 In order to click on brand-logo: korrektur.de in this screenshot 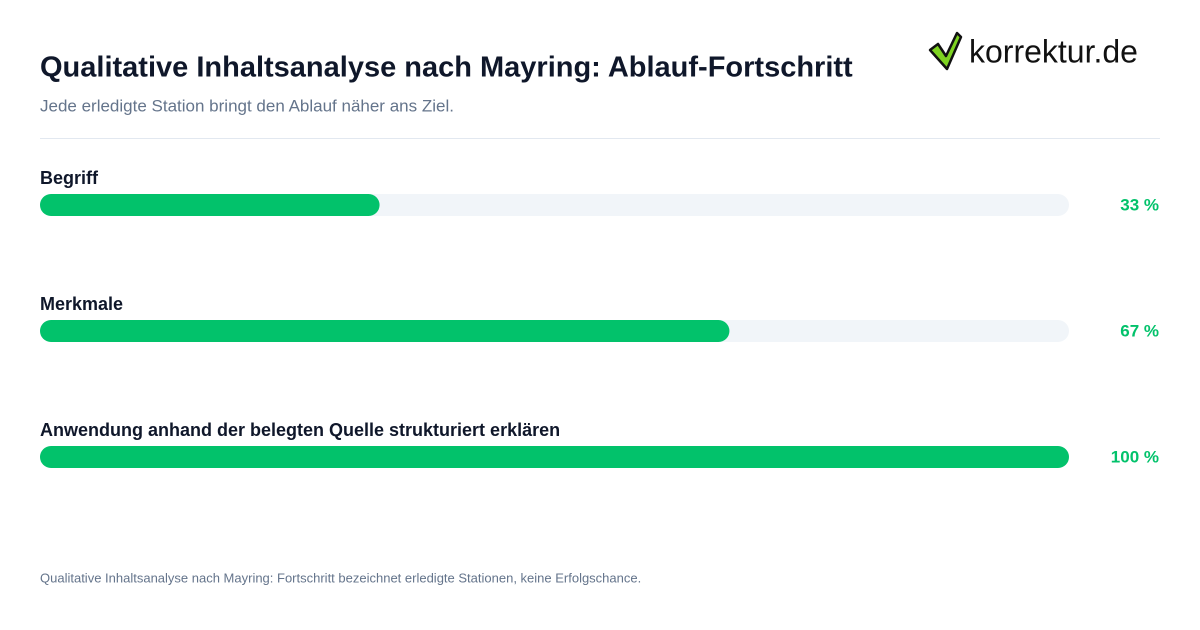, I will do `click(1033, 51)`.